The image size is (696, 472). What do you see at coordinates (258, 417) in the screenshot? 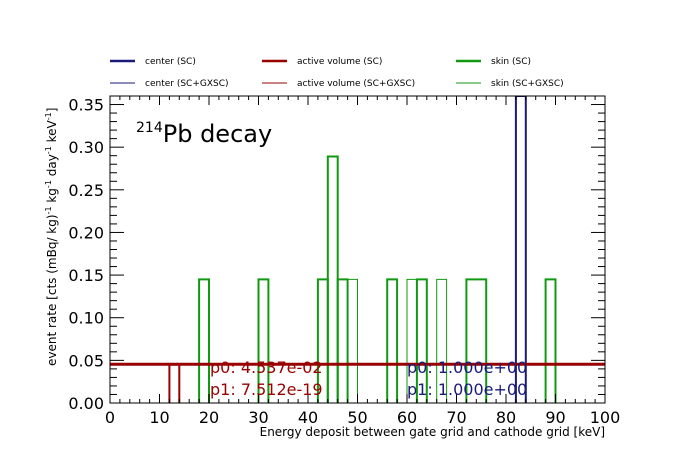
I see `x-tick-label: 30` at bounding box center [258, 417].